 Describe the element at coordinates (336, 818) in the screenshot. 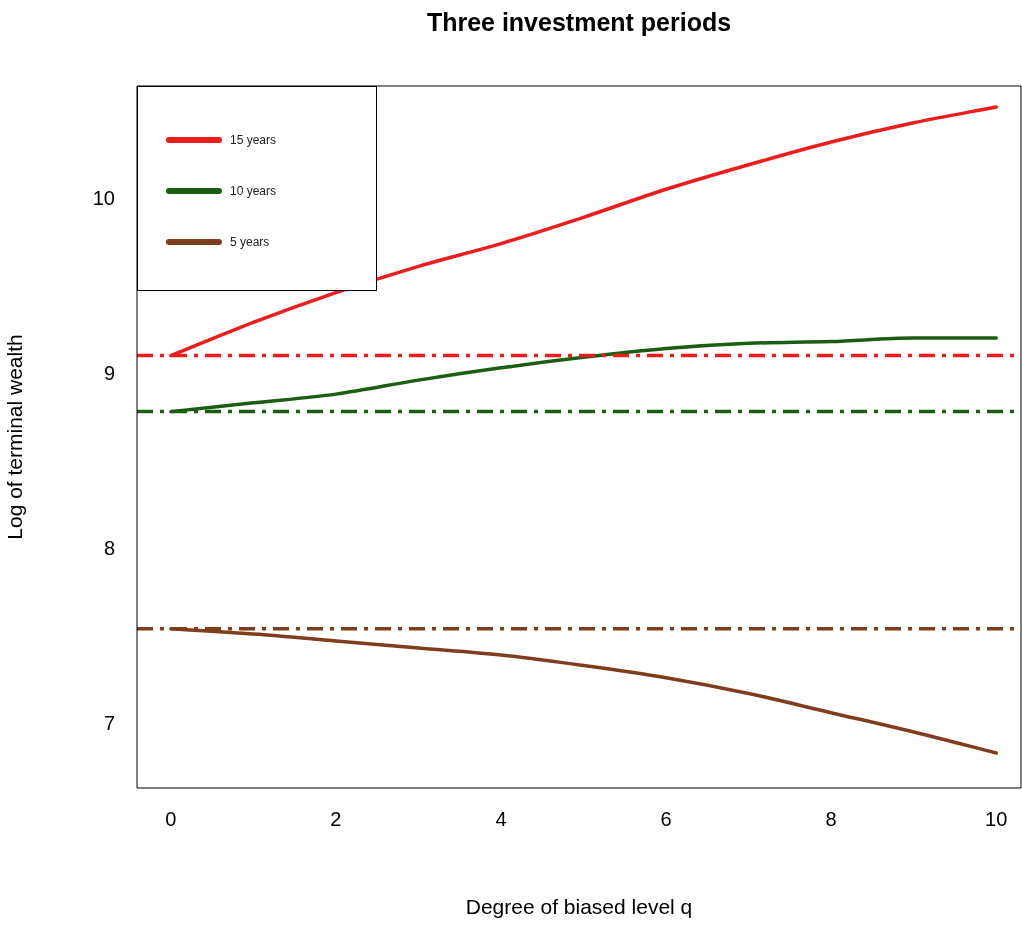

I see `x-tick-label: 2` at that location.